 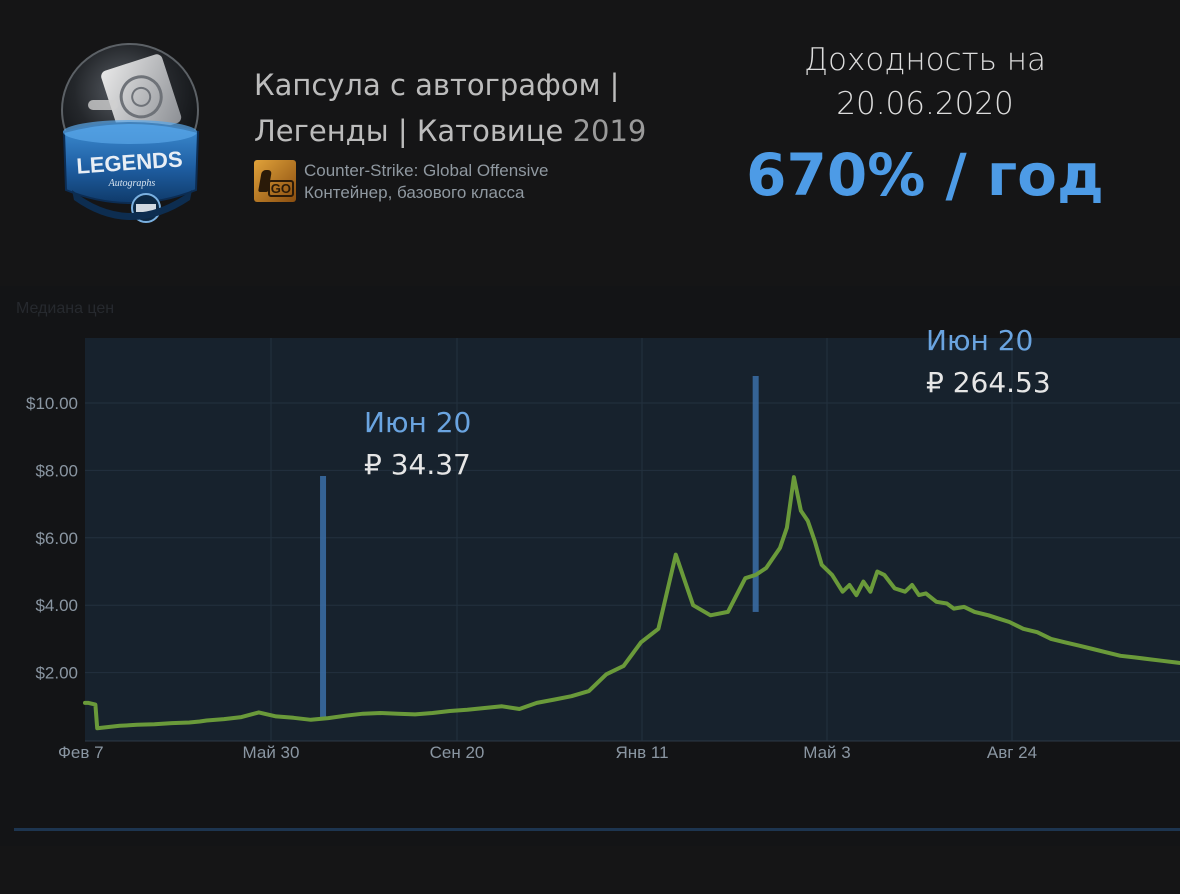 I want to click on y-tick-label: $6.00, so click(x=56, y=538).